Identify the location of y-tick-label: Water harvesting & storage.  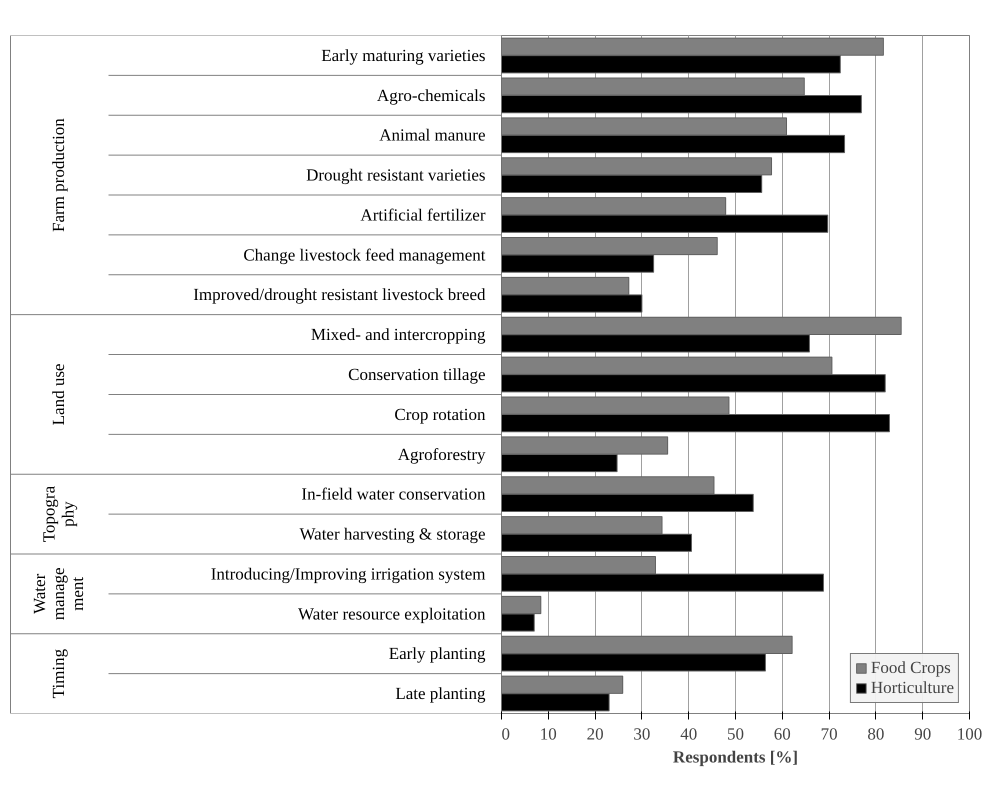
(392, 534).